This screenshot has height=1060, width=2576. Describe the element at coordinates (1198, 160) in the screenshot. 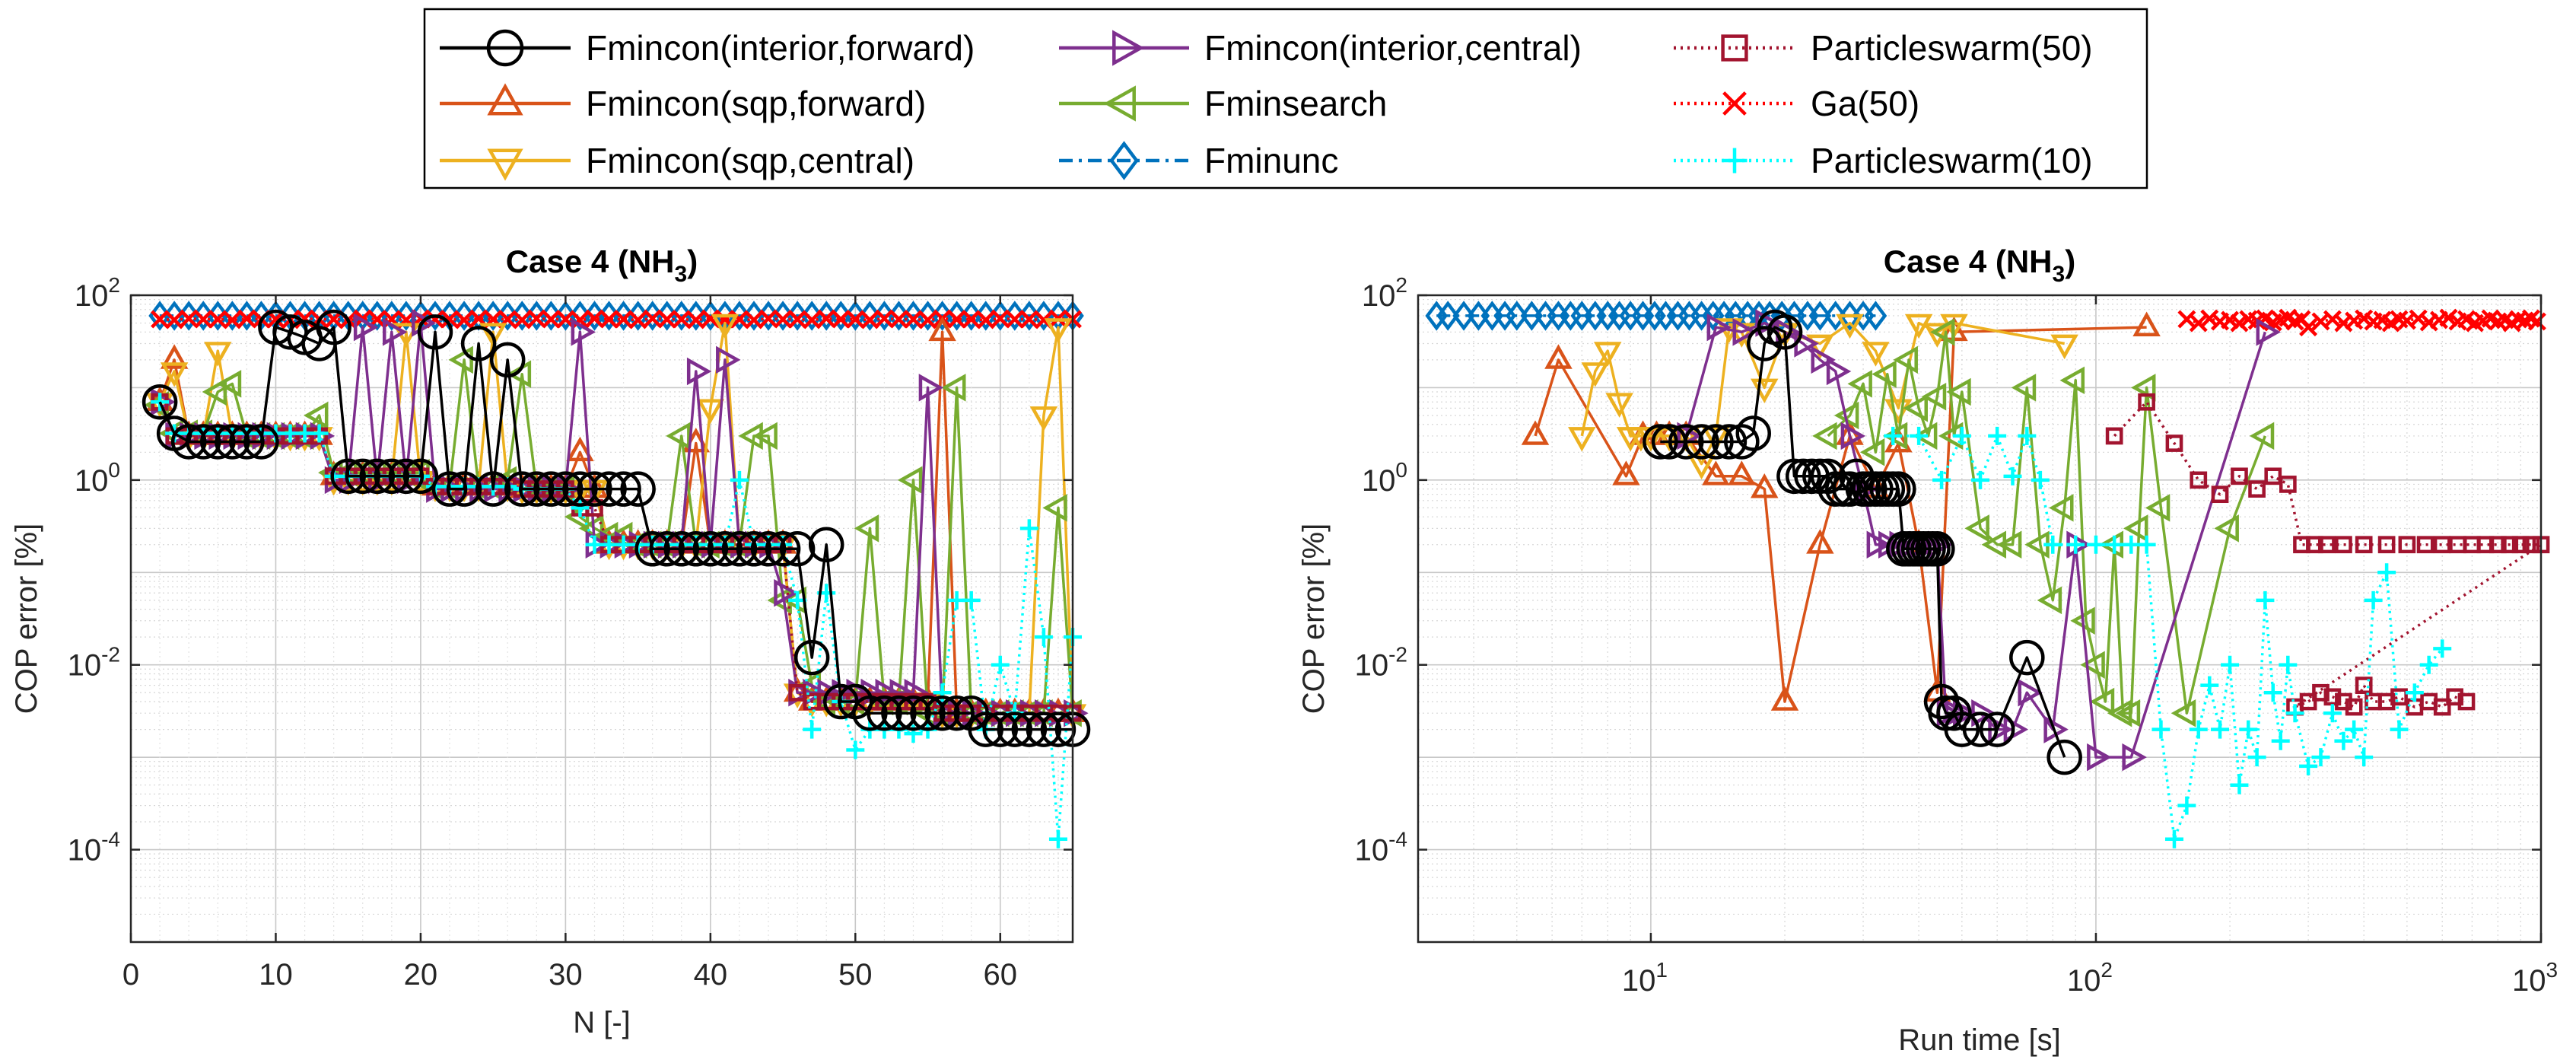

I see `legend-entry-fminunc: Fminunc` at that location.